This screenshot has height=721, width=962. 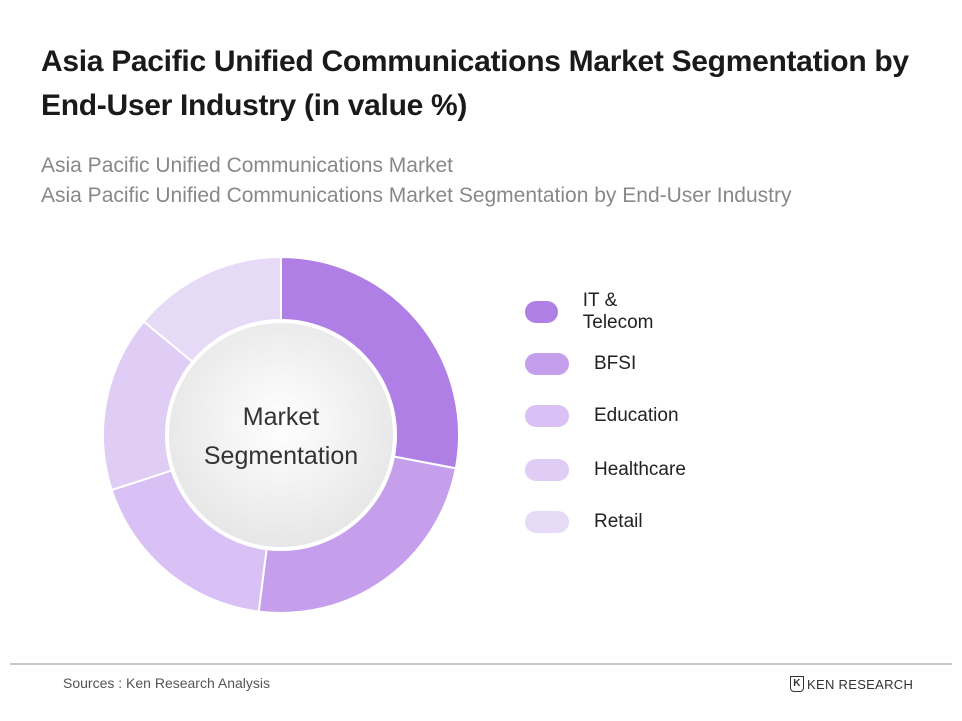 I want to click on legend-item: IT & Telecom, so click(x=595, y=311).